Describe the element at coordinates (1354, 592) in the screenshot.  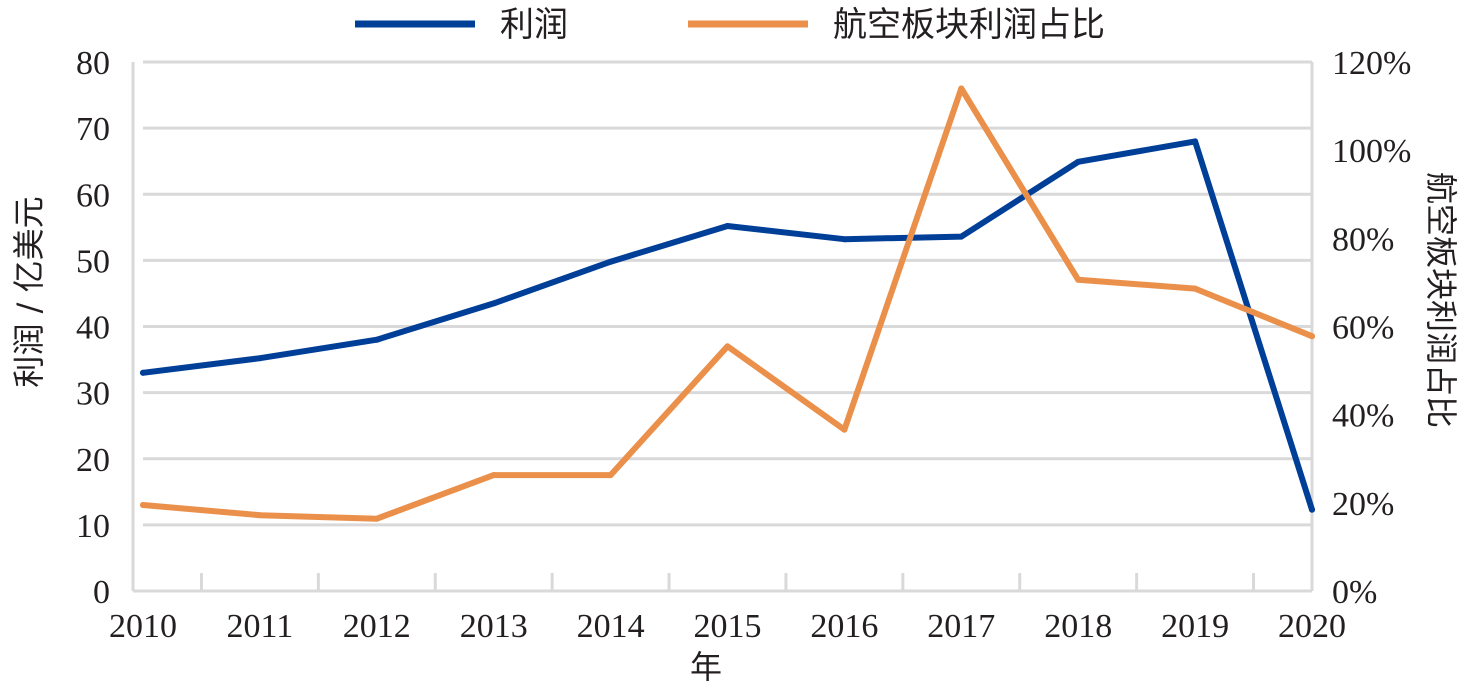
I see `y-tick-right: 0%` at that location.